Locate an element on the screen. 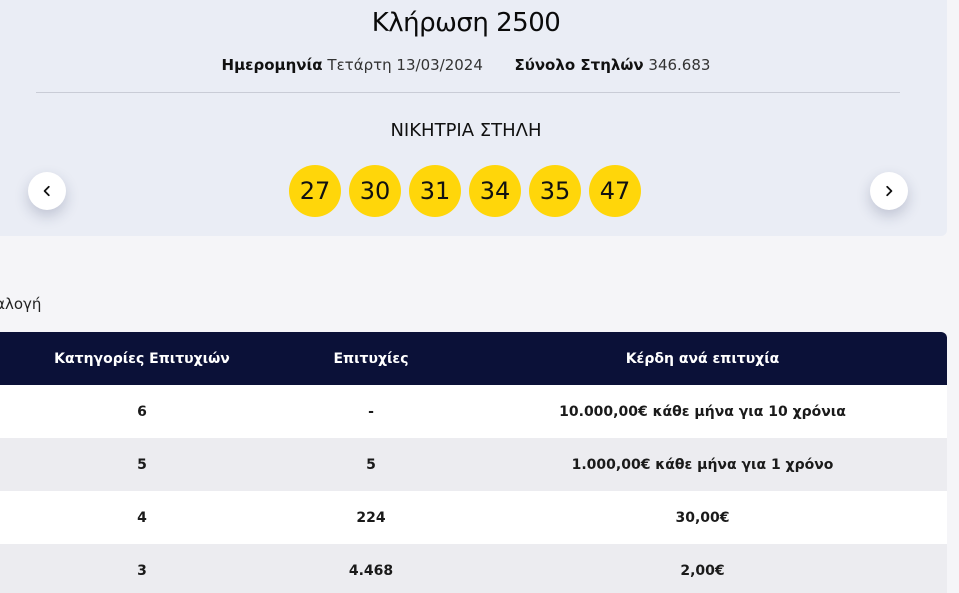 The height and width of the screenshot is (593, 959). cell-prize: 1.000,00€ κάθε μήνα για 1 χρόνο is located at coordinates (702, 464).